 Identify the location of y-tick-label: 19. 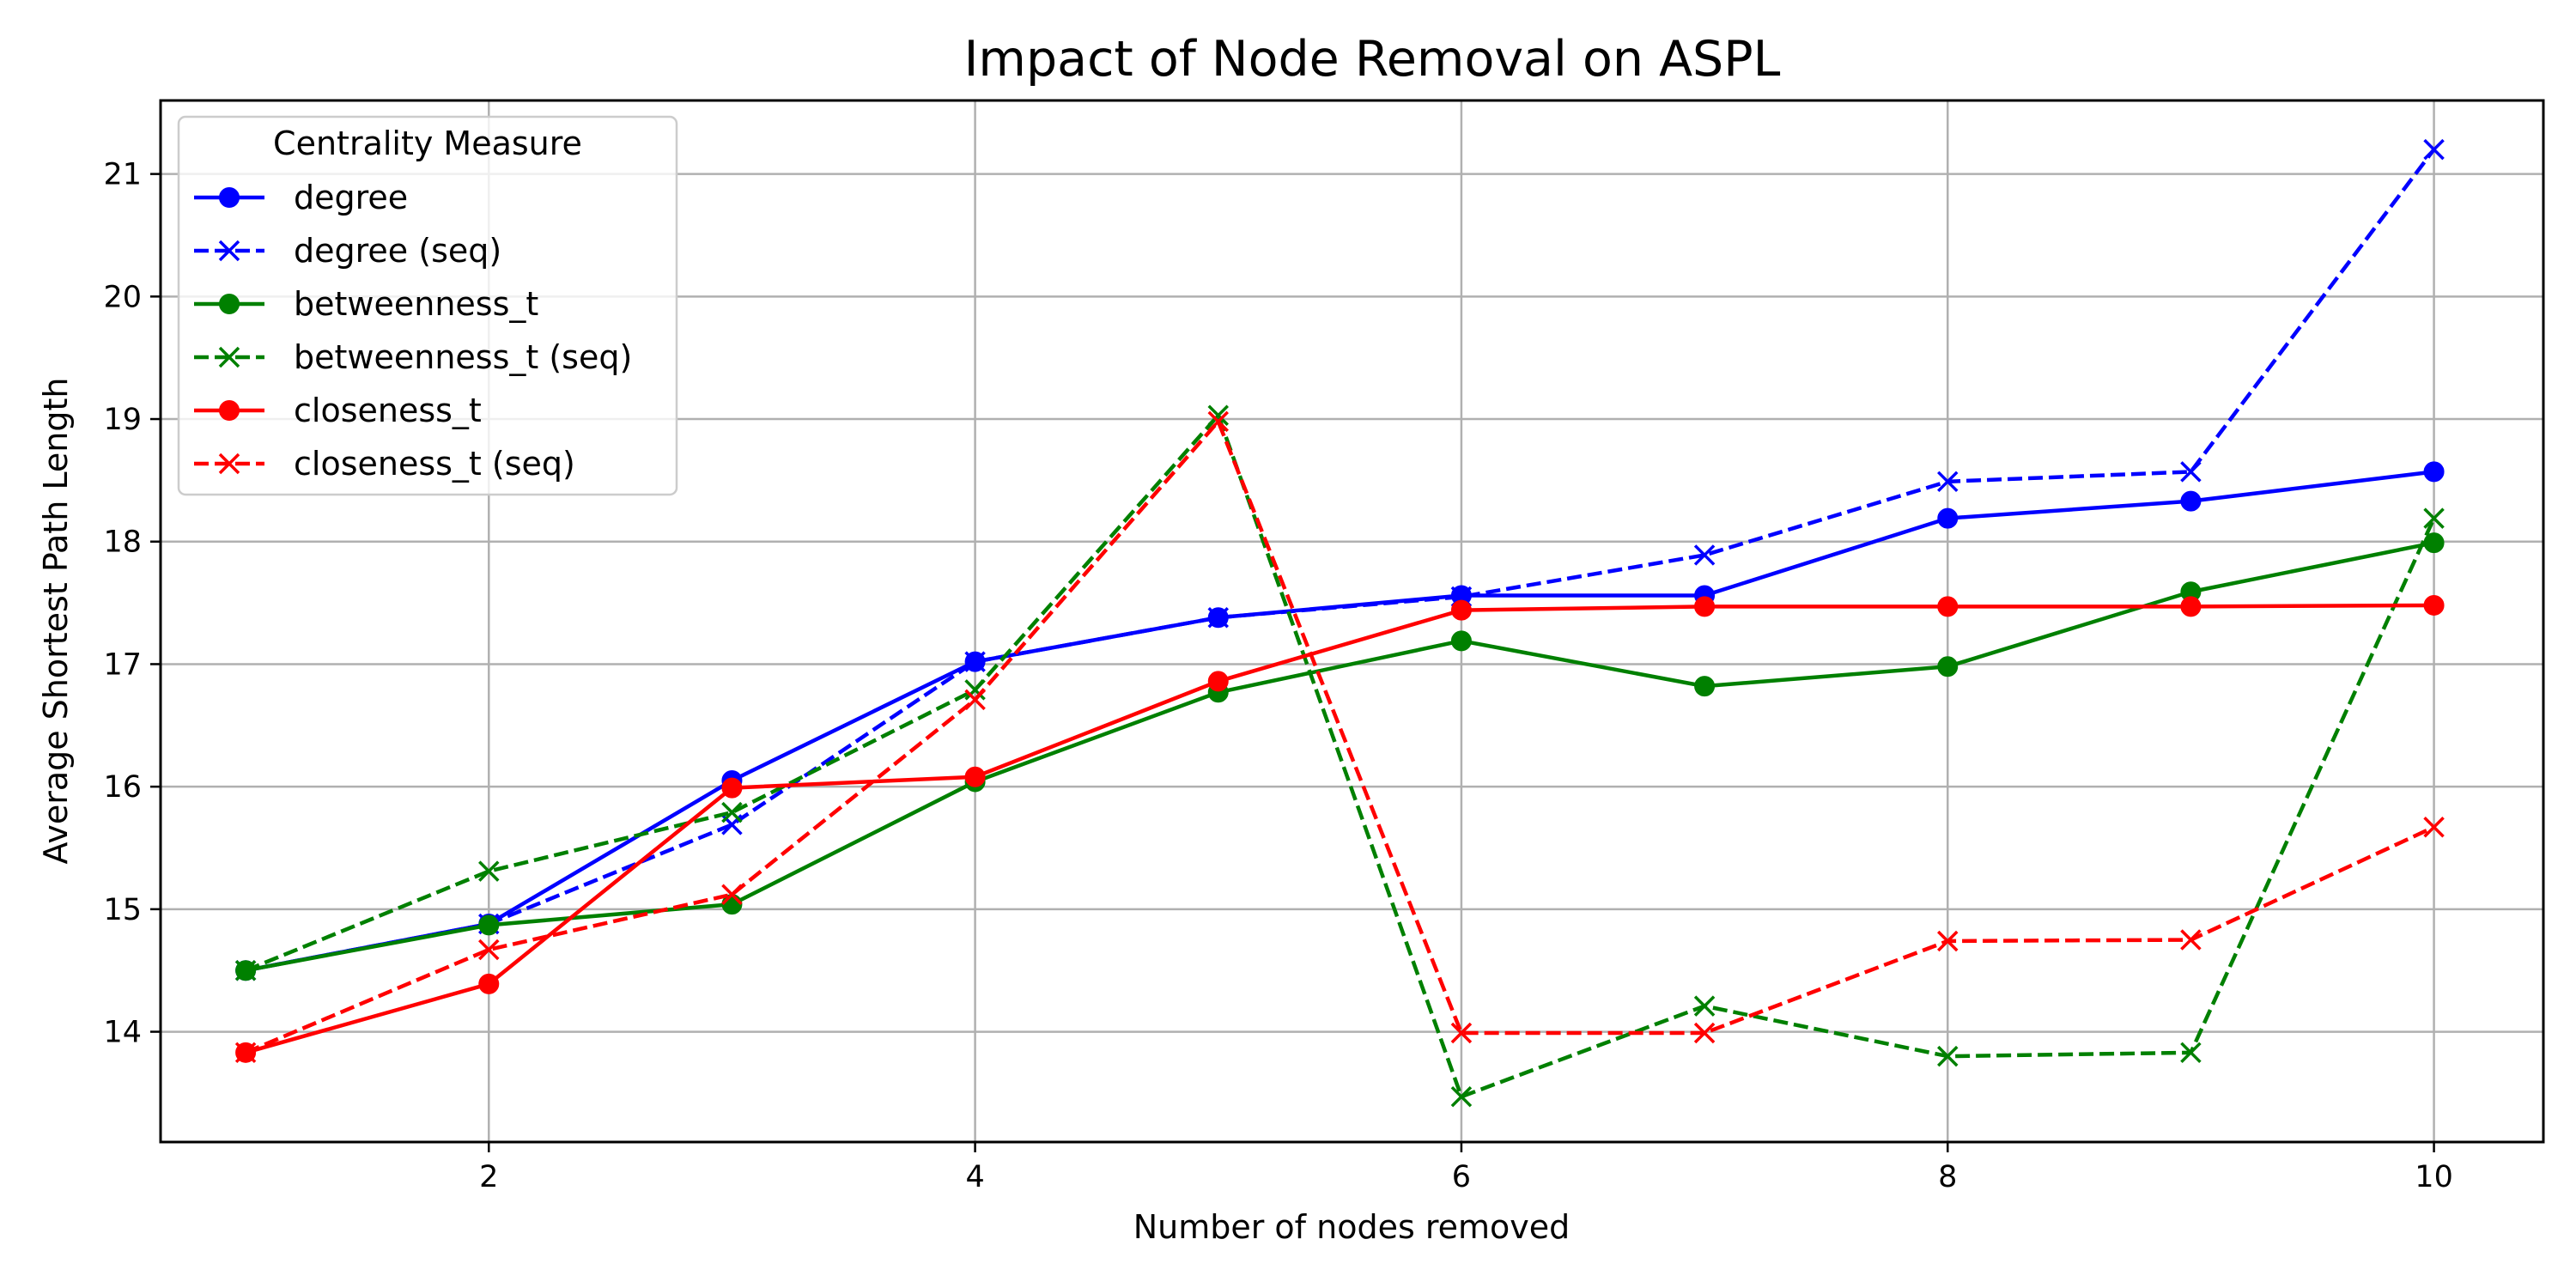
(123, 420).